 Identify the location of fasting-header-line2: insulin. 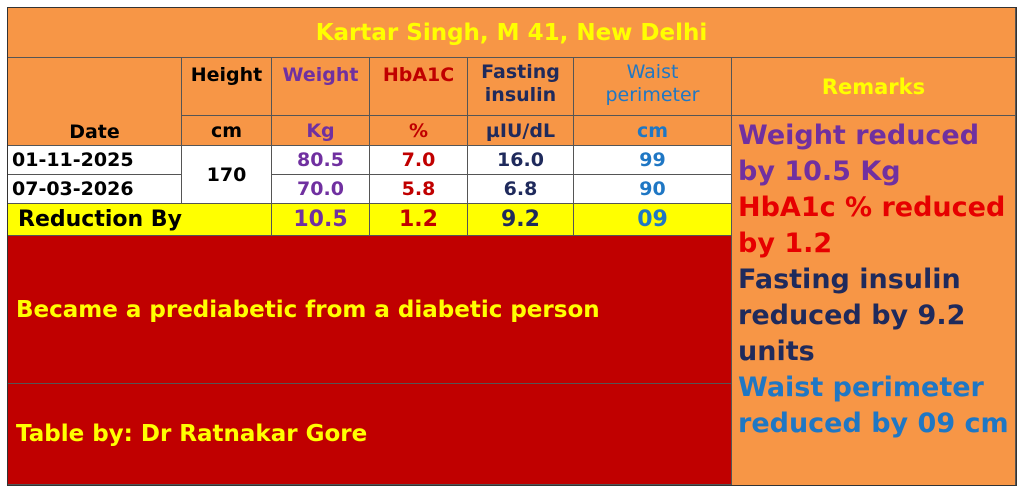
(520, 95).